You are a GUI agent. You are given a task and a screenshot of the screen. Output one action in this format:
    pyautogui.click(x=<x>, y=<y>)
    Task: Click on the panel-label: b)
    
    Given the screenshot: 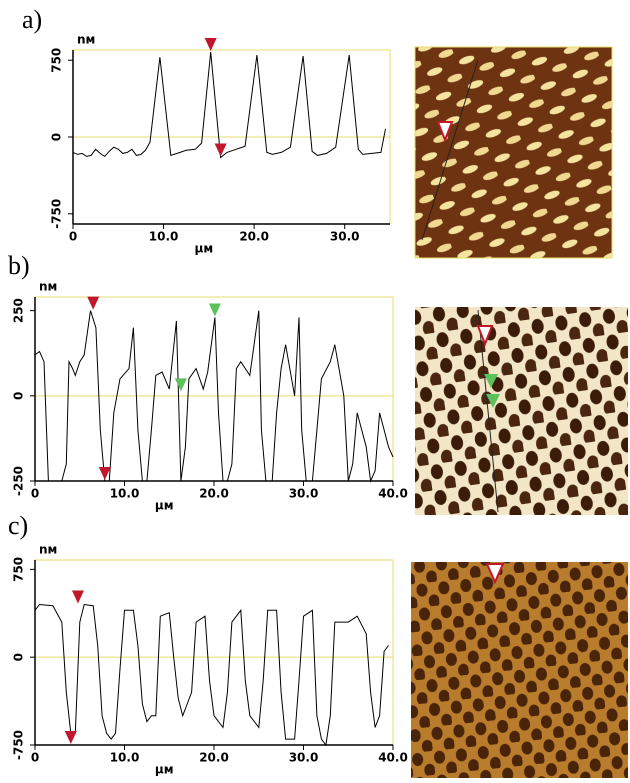 What is the action you would take?
    pyautogui.click(x=19, y=265)
    